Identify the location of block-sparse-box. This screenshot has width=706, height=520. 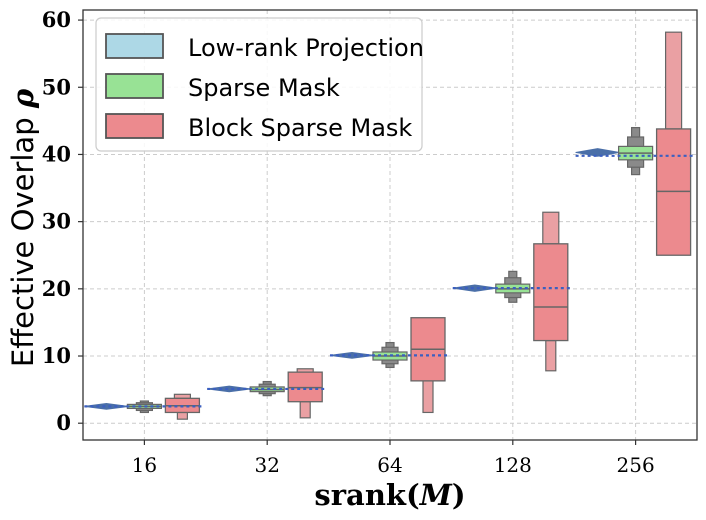
(551, 292).